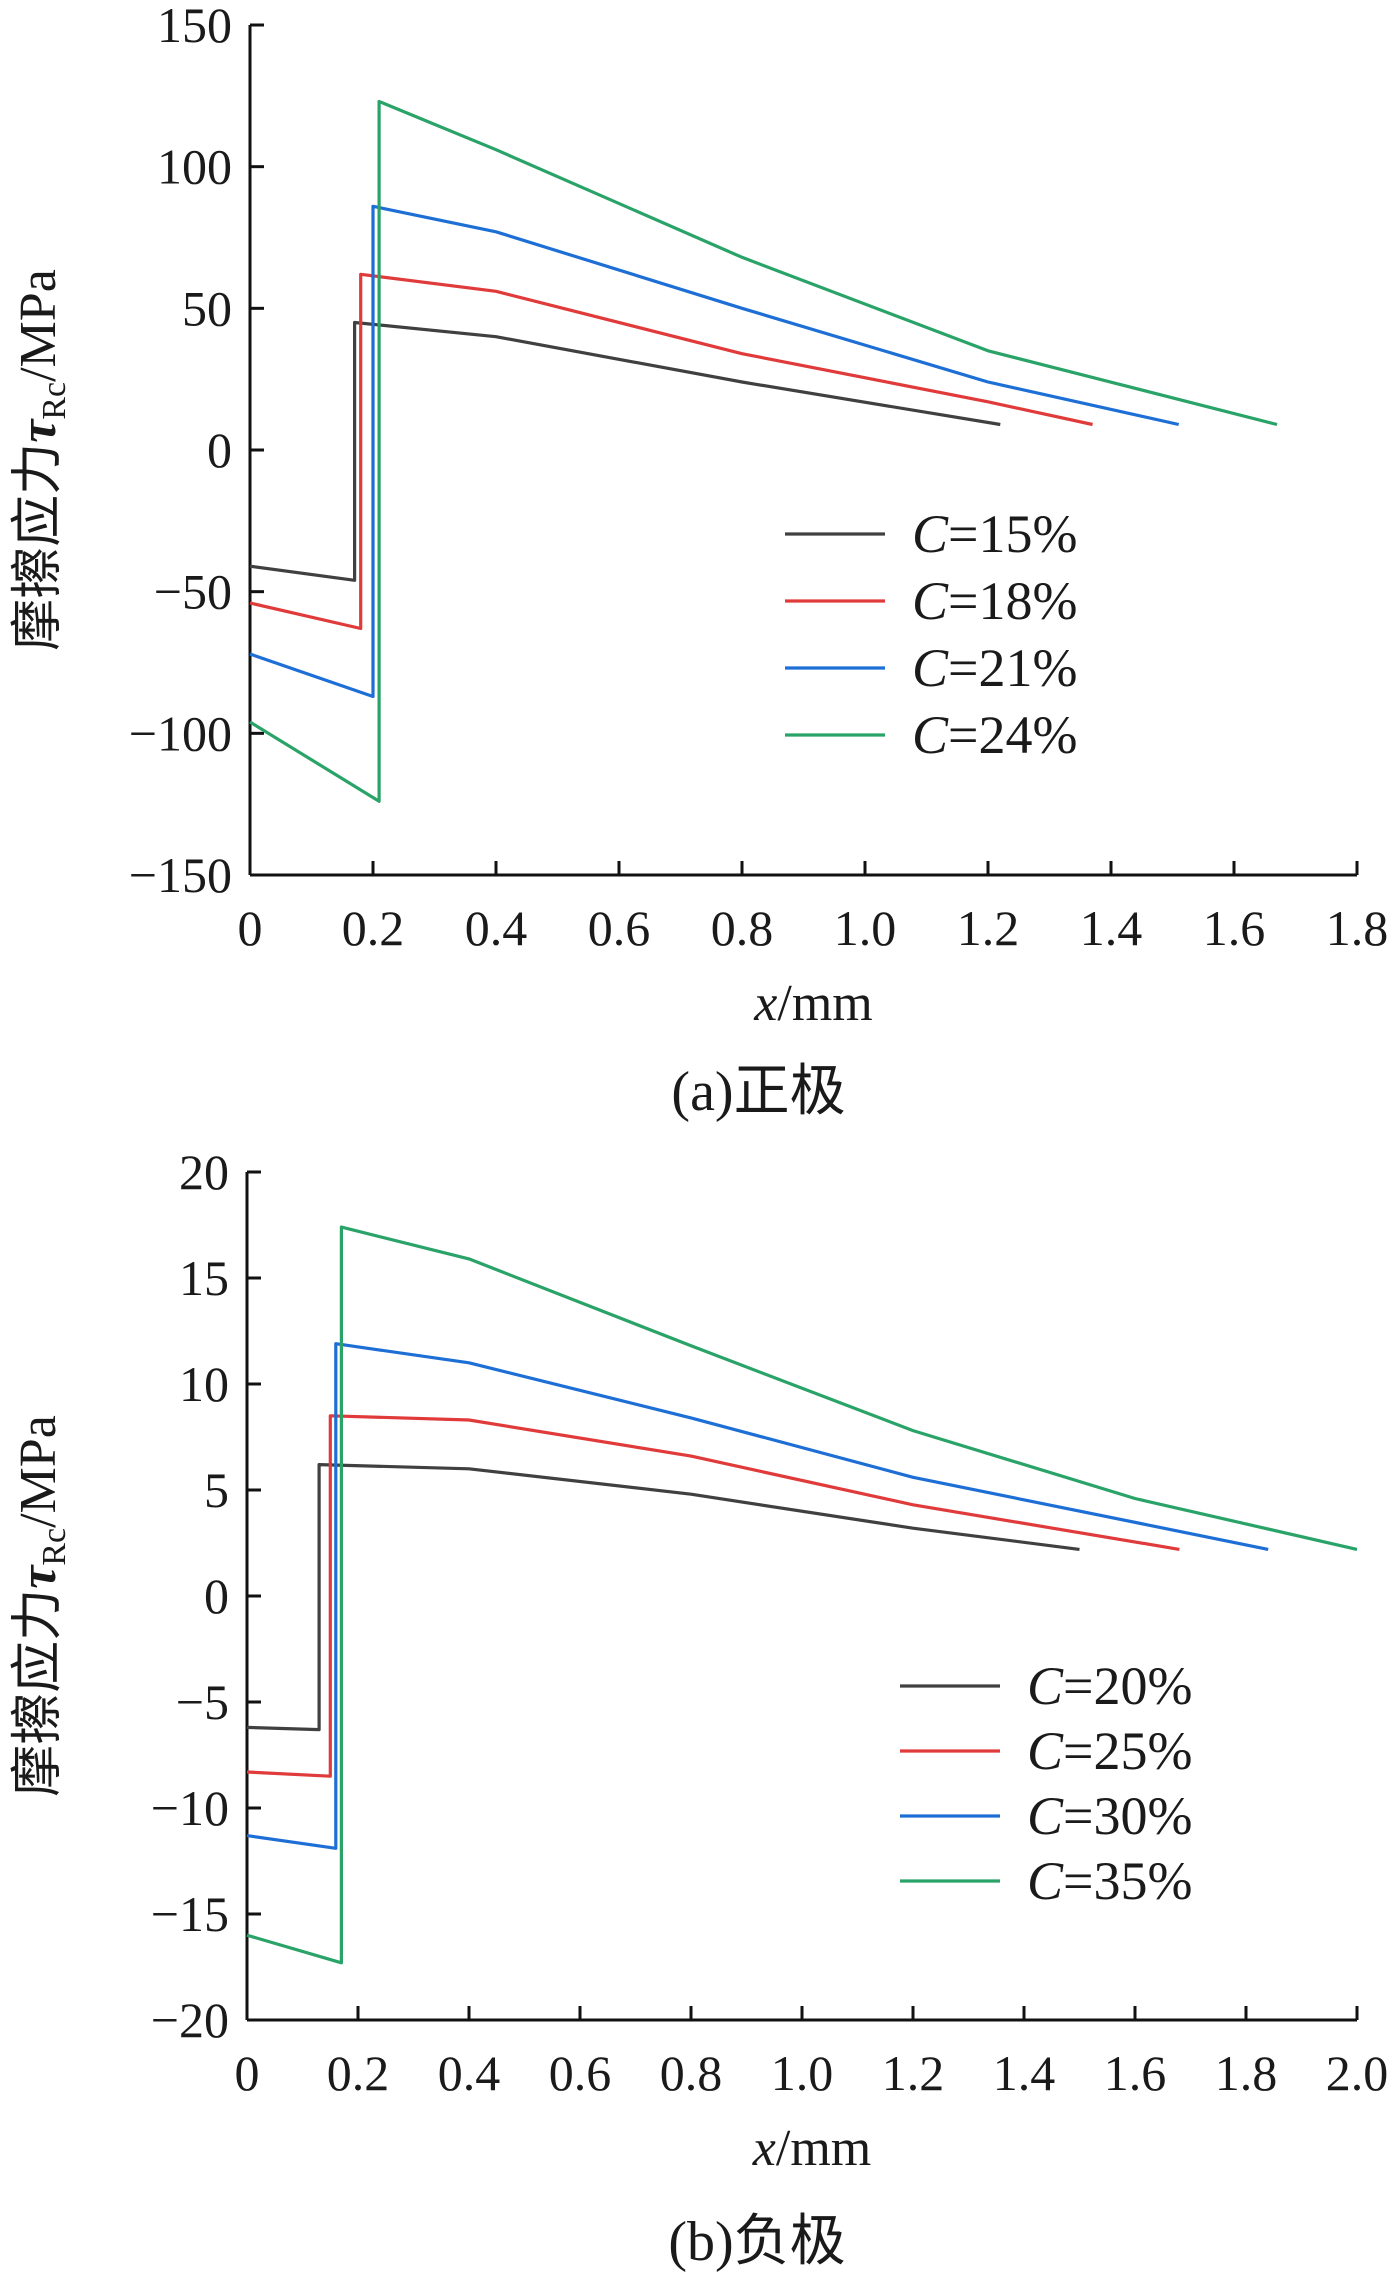 The width and height of the screenshot is (1395, 2285). I want to click on legend-label-value: =24%, so click(1012, 735).